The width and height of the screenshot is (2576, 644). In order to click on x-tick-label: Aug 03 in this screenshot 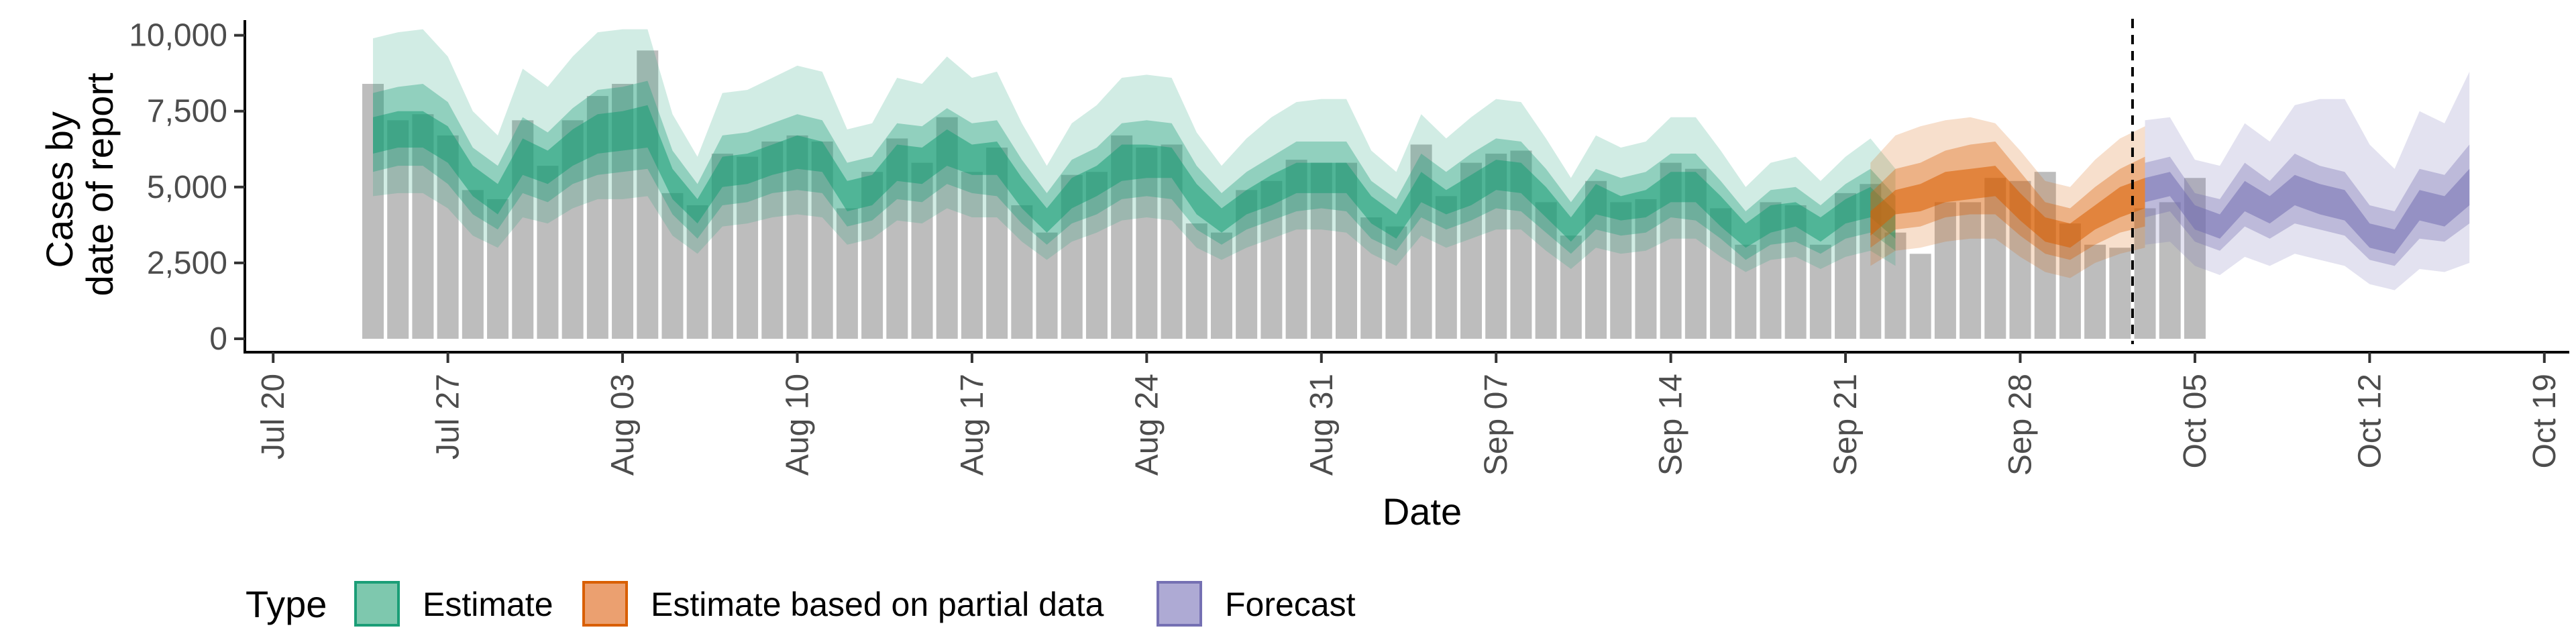, I will do `click(623, 425)`.